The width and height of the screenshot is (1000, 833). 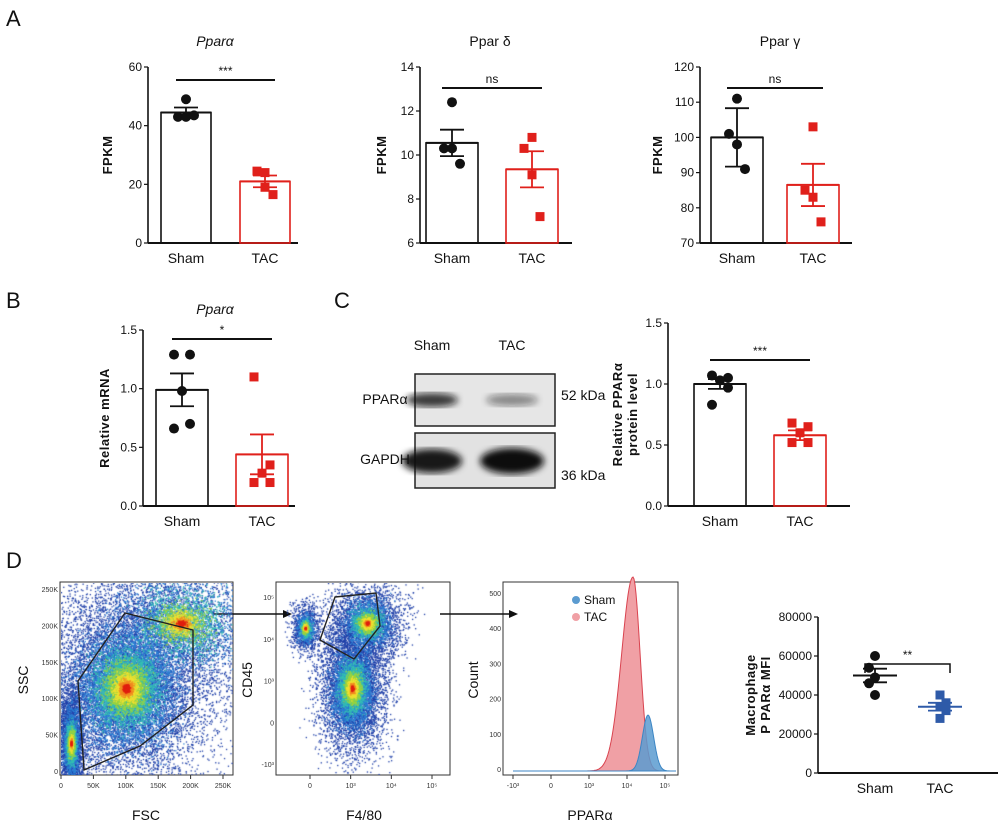 I want to click on y-tick-label: 1.0, so click(x=653, y=384).